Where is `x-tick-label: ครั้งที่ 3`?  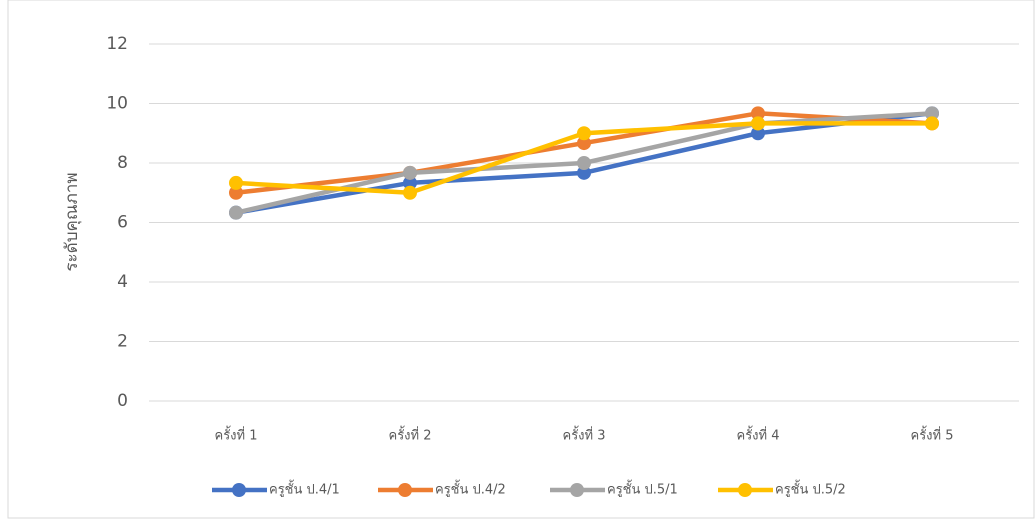
x-tick-label: ครั้งที่ 3 is located at coordinates (584, 435).